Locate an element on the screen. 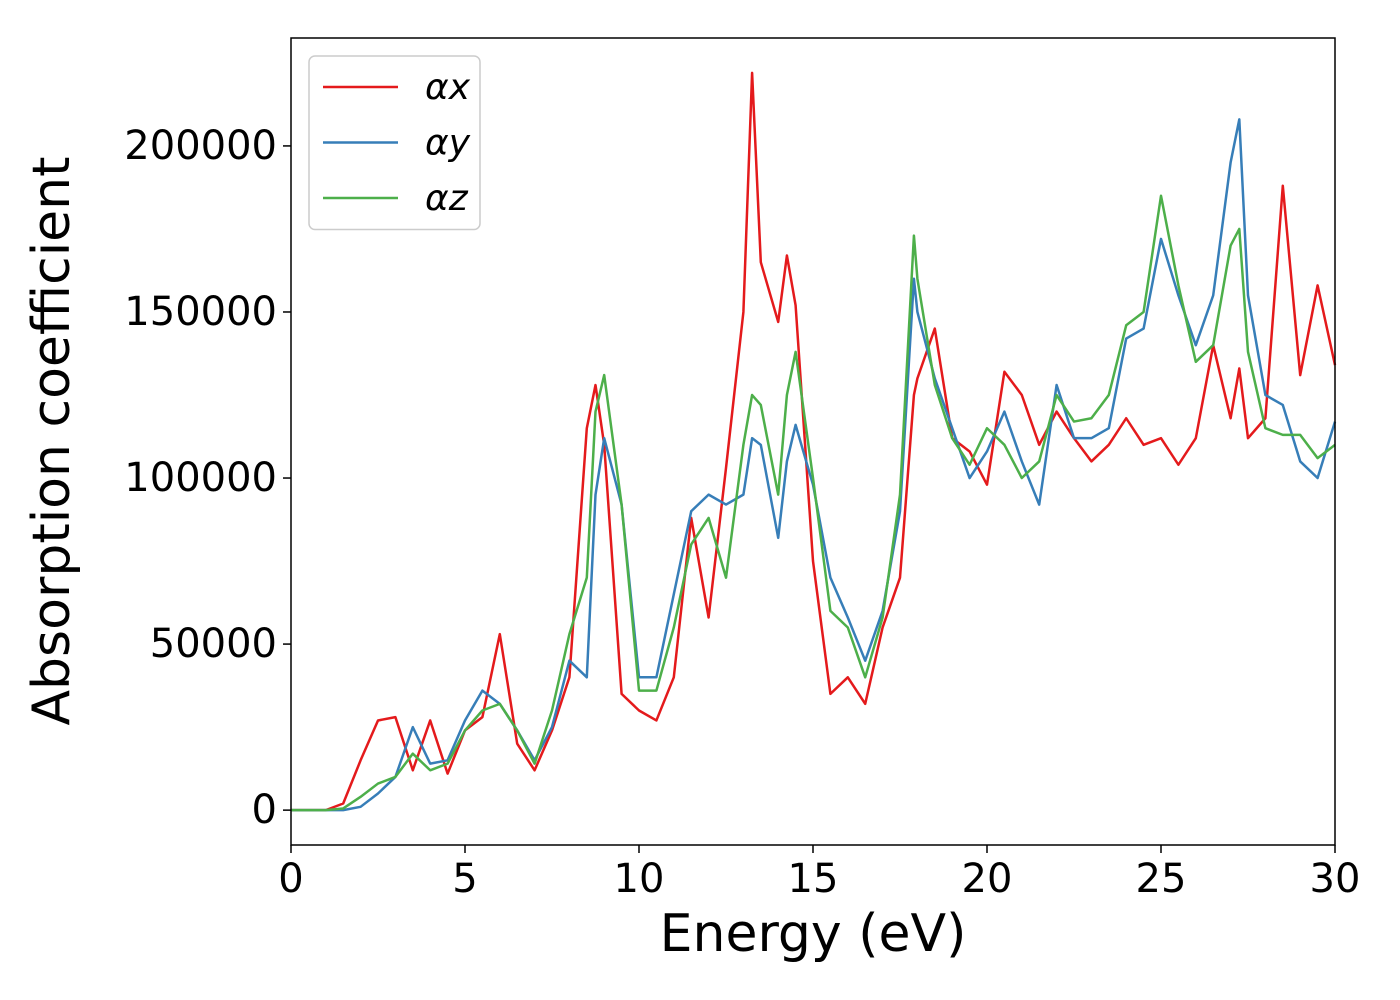 The height and width of the screenshot is (1000, 1400). x-tick-label: 15 is located at coordinates (813, 879).